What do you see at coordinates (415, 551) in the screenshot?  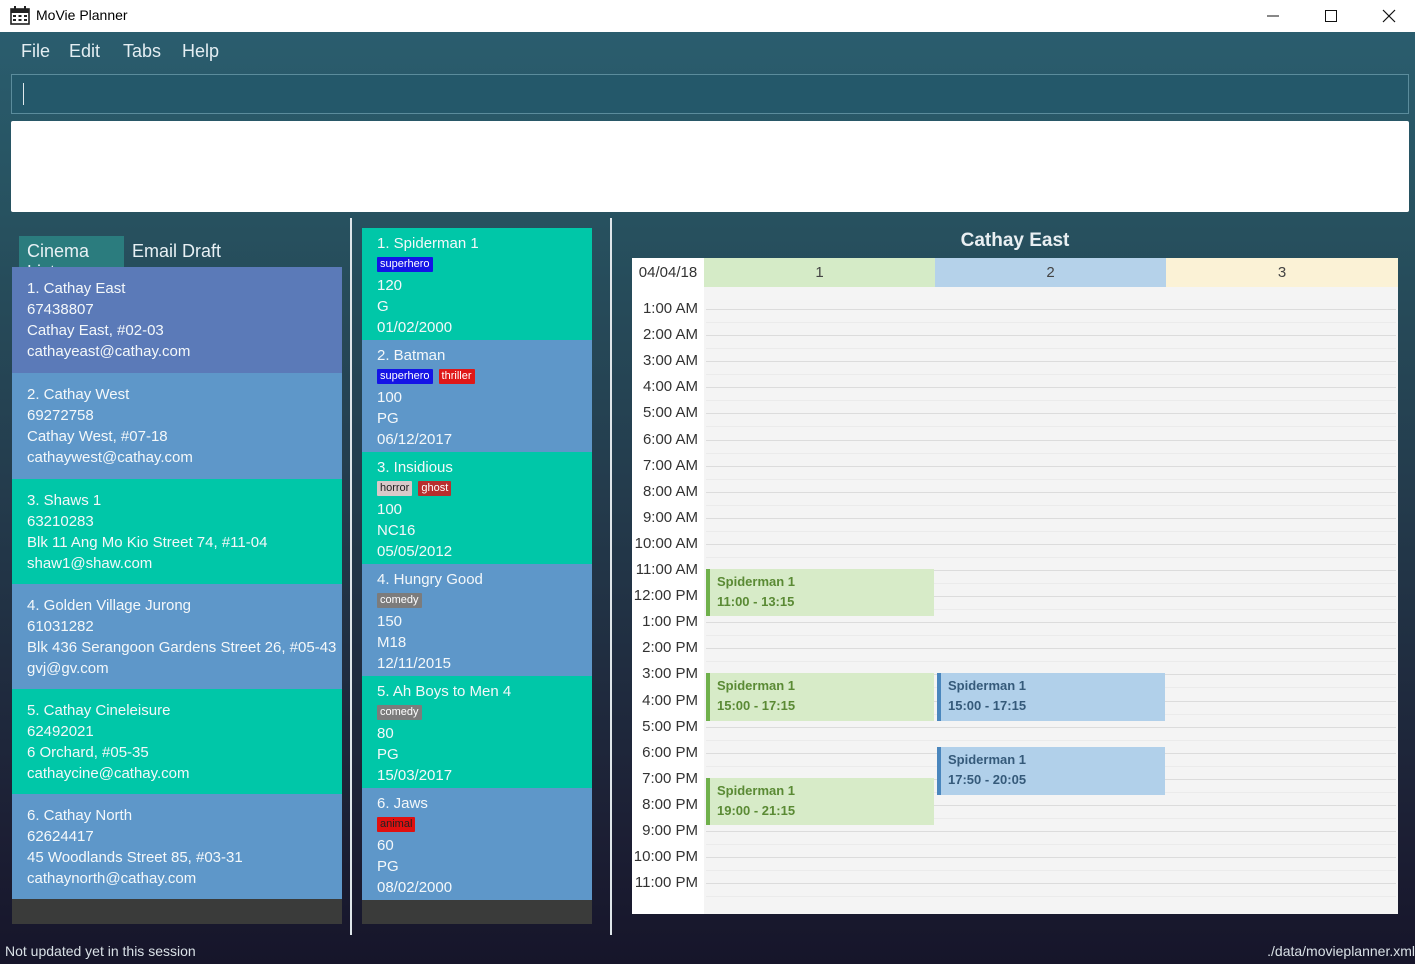 I see `movie-date: 05/05/2012` at bounding box center [415, 551].